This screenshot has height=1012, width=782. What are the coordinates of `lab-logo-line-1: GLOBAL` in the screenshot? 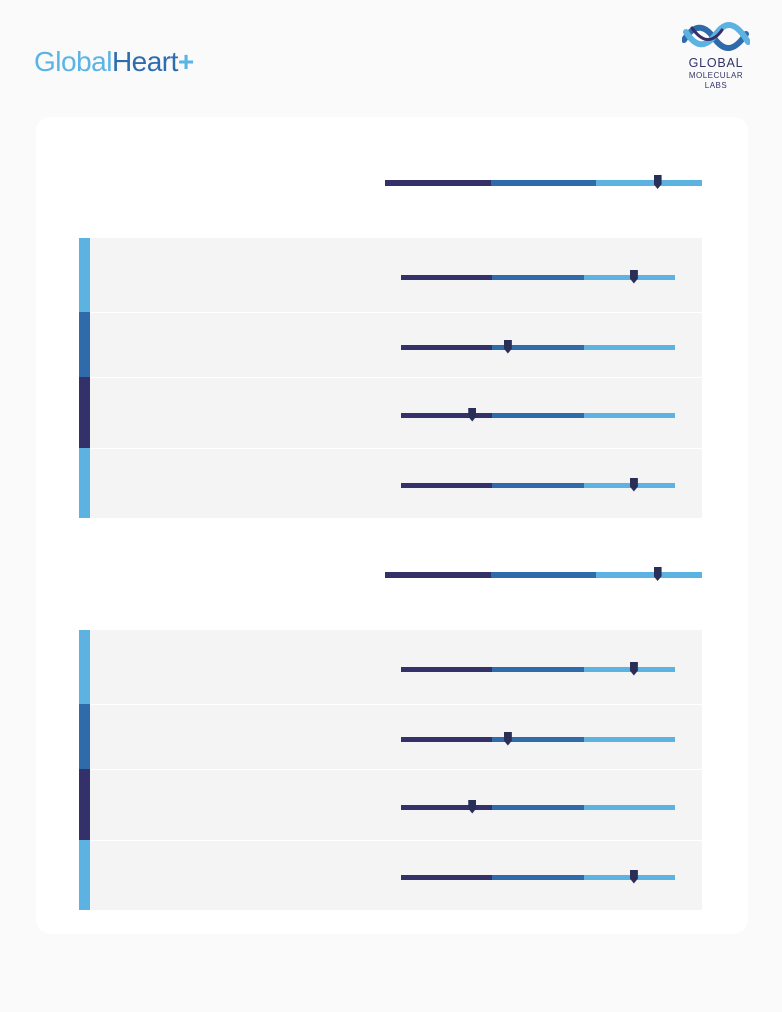 It's located at (716, 63).